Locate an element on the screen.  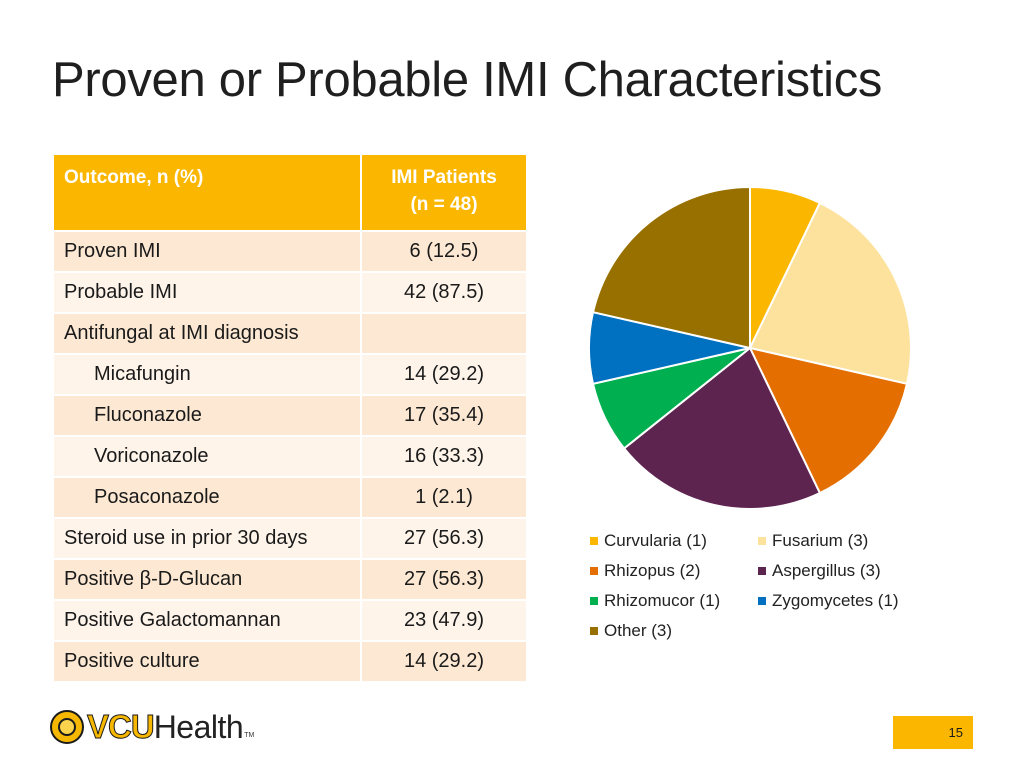
vcu-health-logo: VCU Health TM is located at coordinates (152, 727).